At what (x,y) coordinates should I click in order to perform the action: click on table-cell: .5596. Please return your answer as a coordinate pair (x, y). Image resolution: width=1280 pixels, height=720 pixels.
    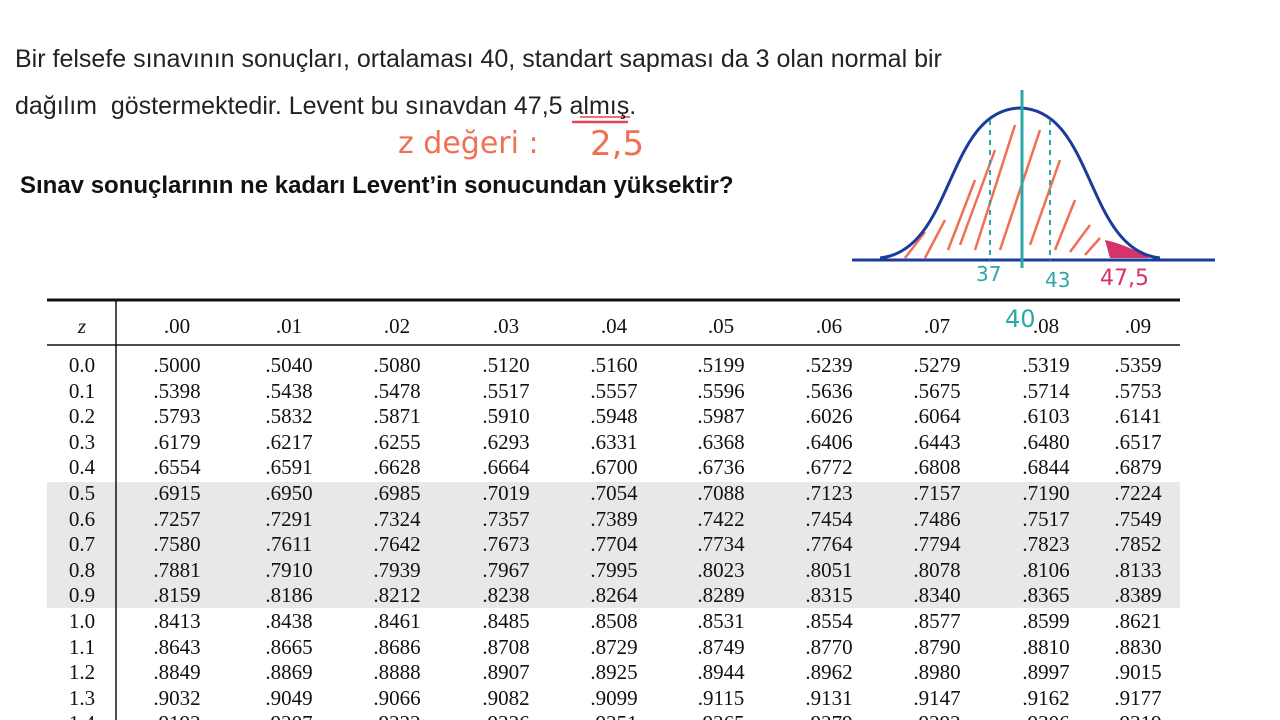
    Looking at the image, I should click on (721, 390).